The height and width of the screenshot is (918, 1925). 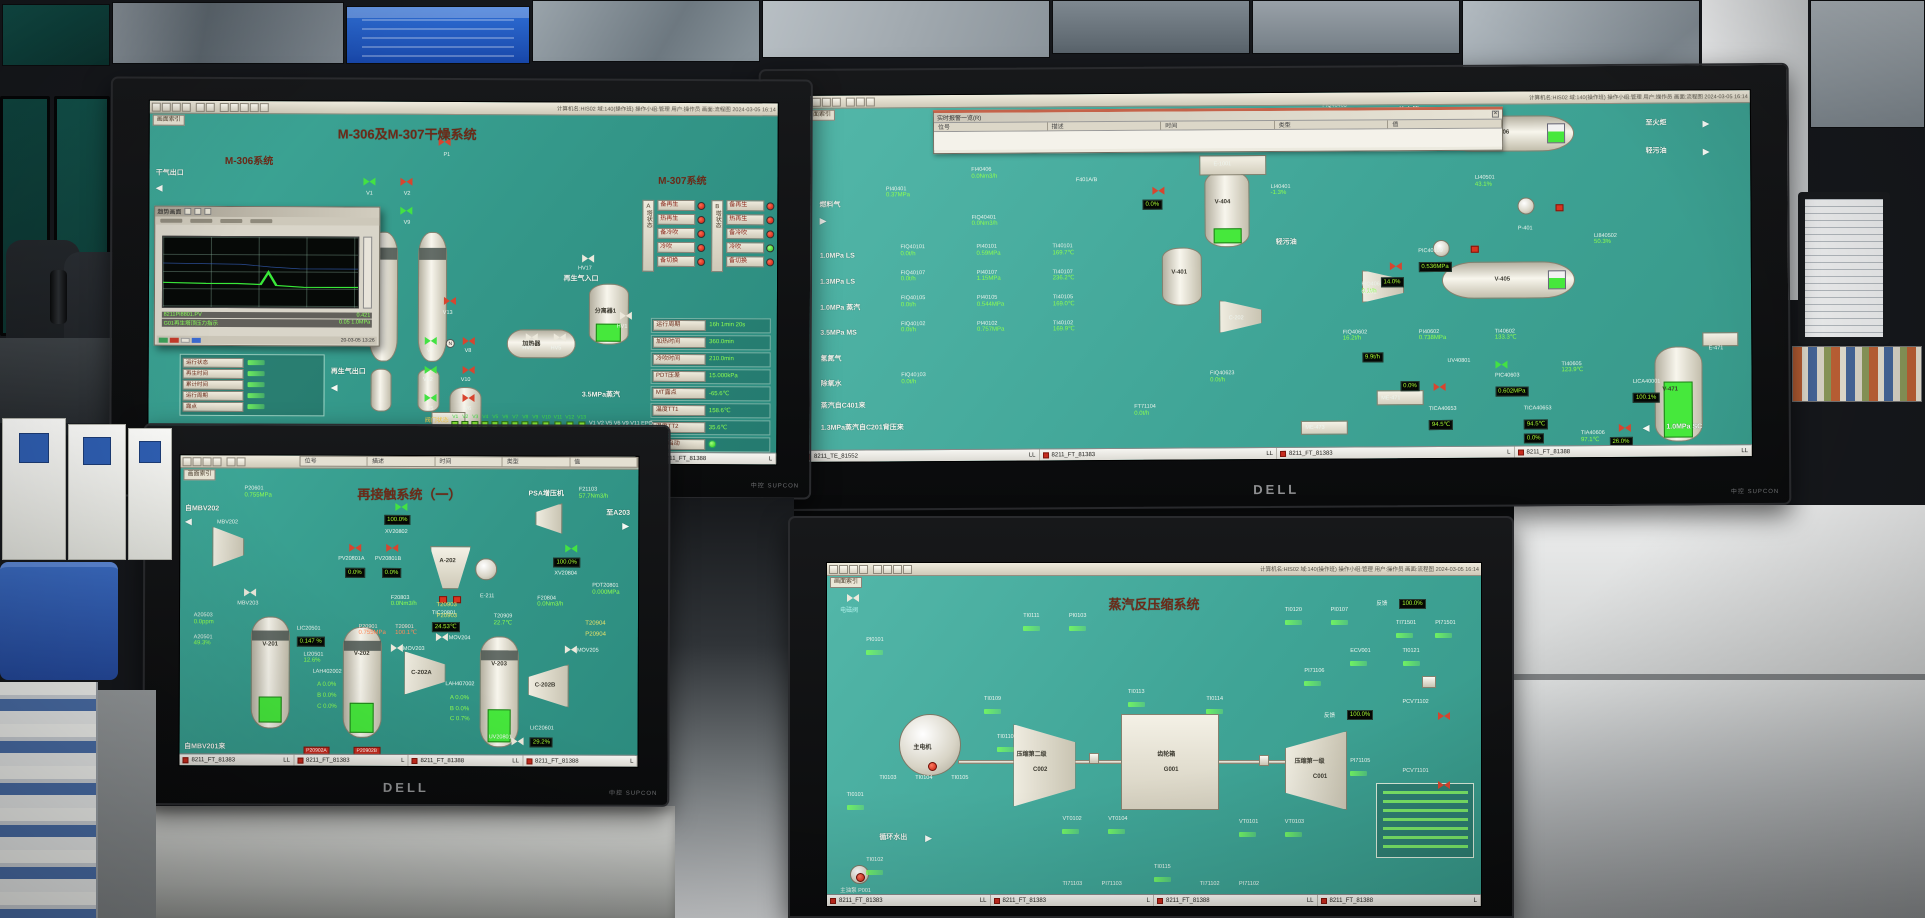 What do you see at coordinates (251, 406) in the screenshot?
I see `status-row: 露点` at bounding box center [251, 406].